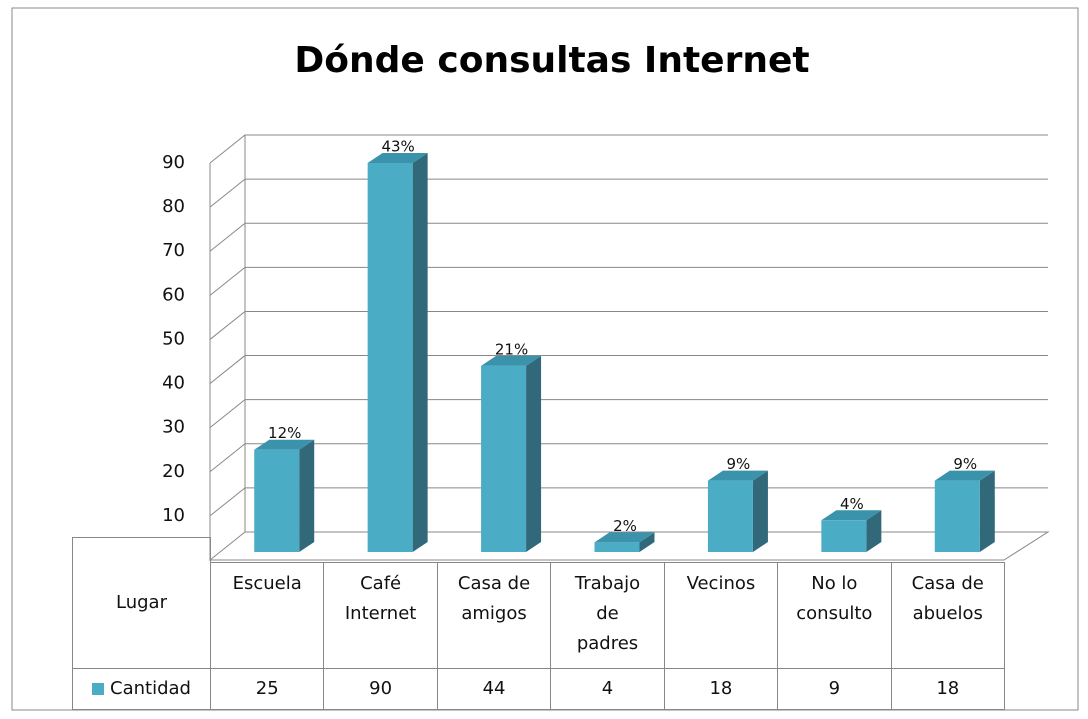 The height and width of the screenshot is (719, 1088). Describe the element at coordinates (150, 688) in the screenshot. I see `legend-cell-text: Cantidad` at that location.